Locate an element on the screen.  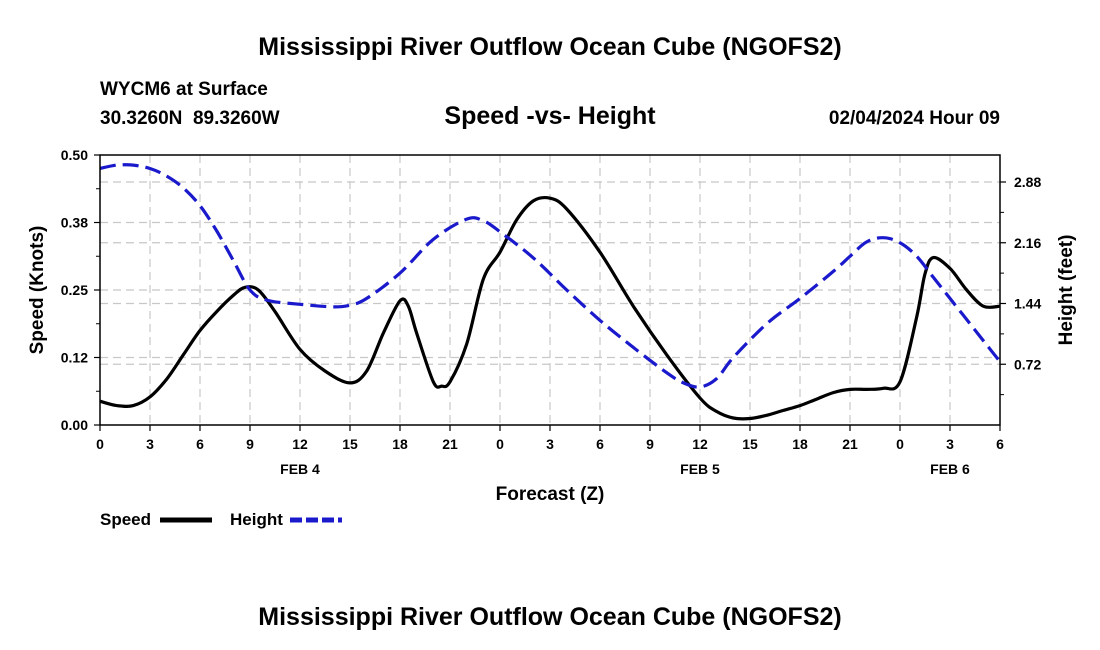
coords-label: 30.3260N 89.3260W is located at coordinates (190, 118).